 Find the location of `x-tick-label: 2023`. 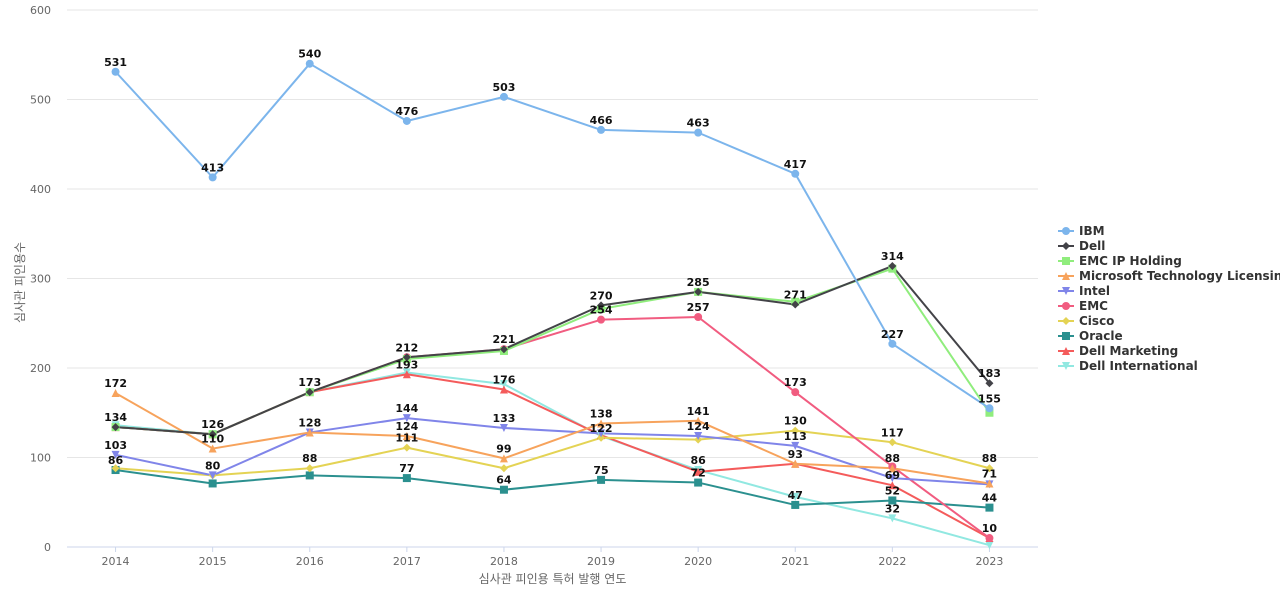

x-tick-label: 2023 is located at coordinates (989, 561).